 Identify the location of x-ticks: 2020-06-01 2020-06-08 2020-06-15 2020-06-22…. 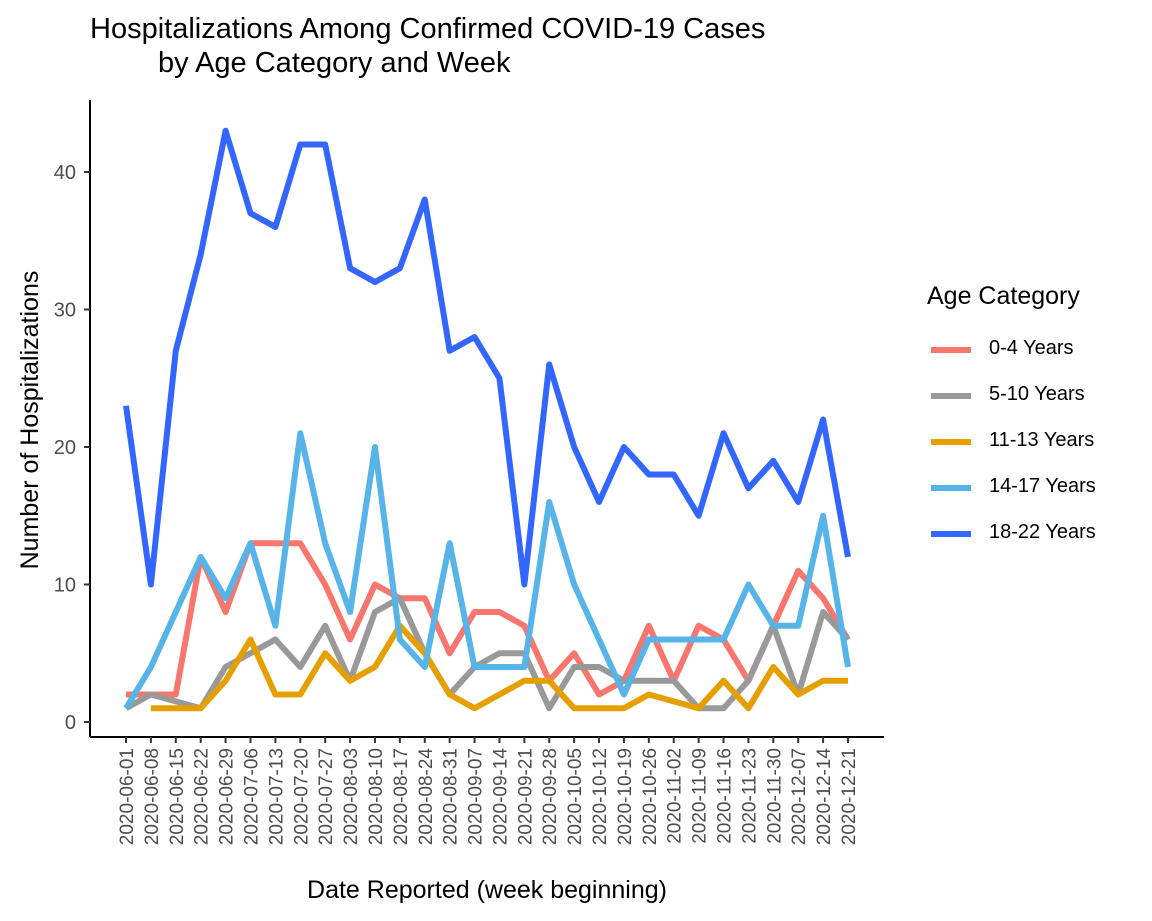
(488, 791).